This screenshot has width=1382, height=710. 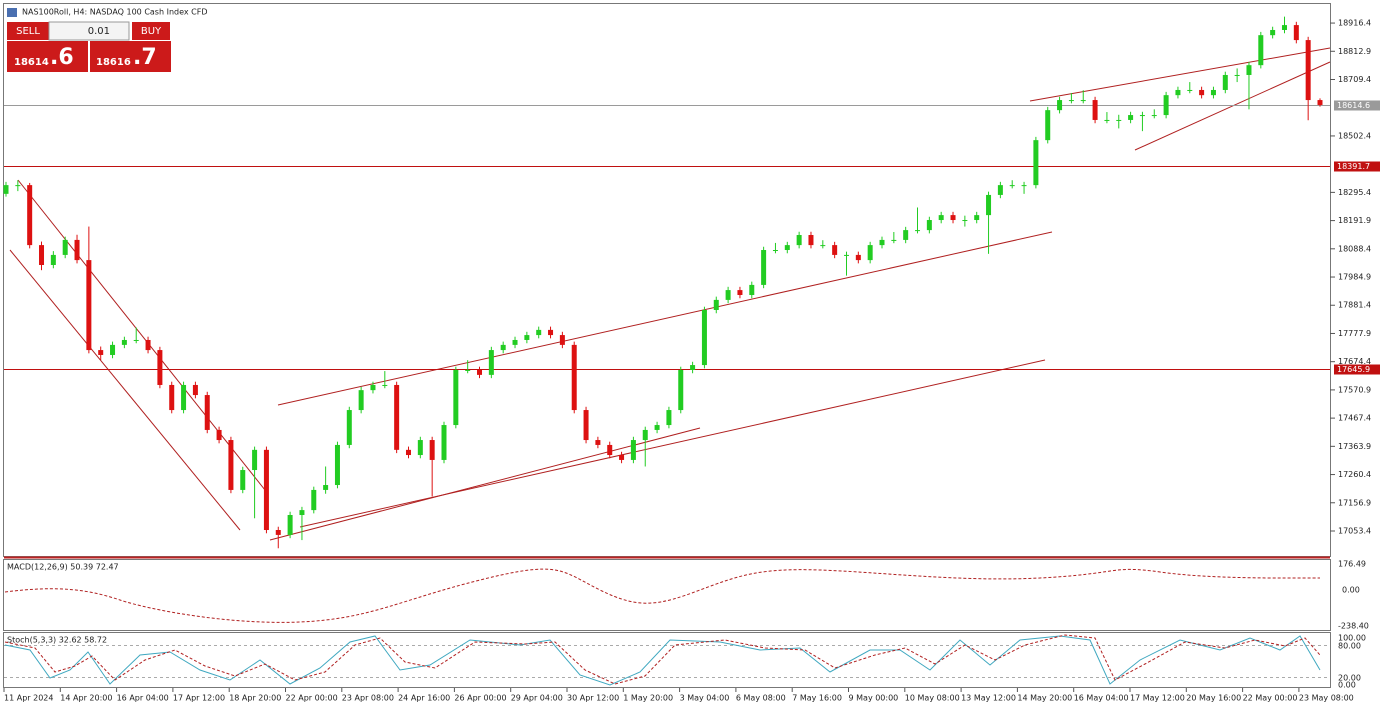 What do you see at coordinates (761, 698) in the screenshot?
I see `x-tick-label: 6 May 08:00` at bounding box center [761, 698].